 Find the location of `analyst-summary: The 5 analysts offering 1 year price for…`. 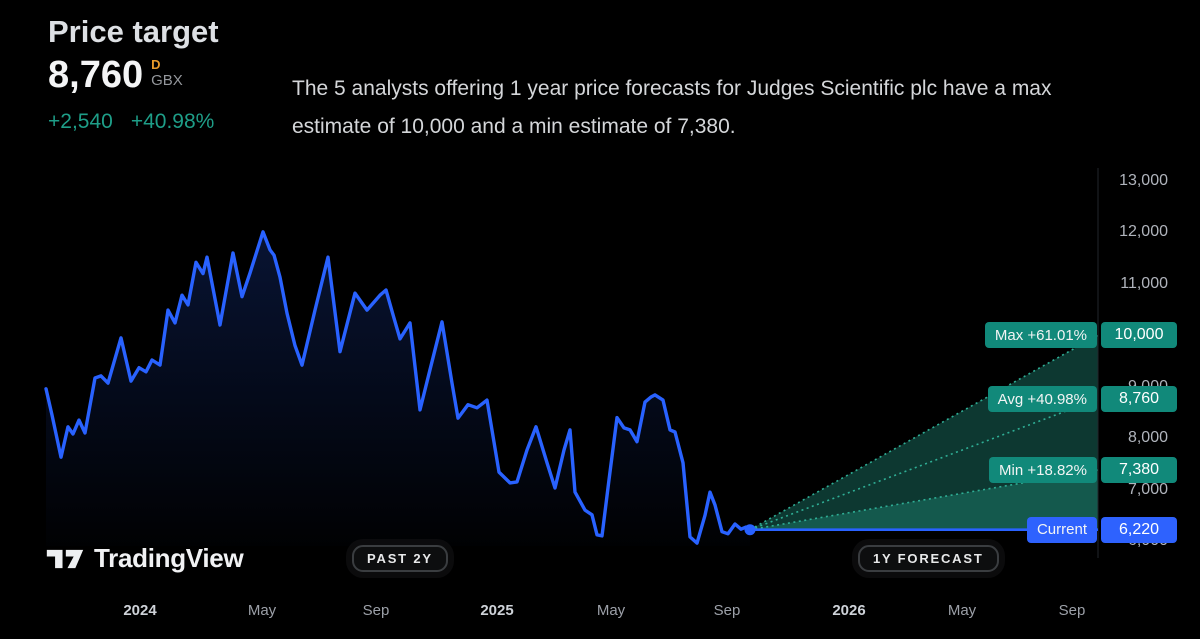

analyst-summary: The 5 analysts offering 1 year price for… is located at coordinates (672, 108).